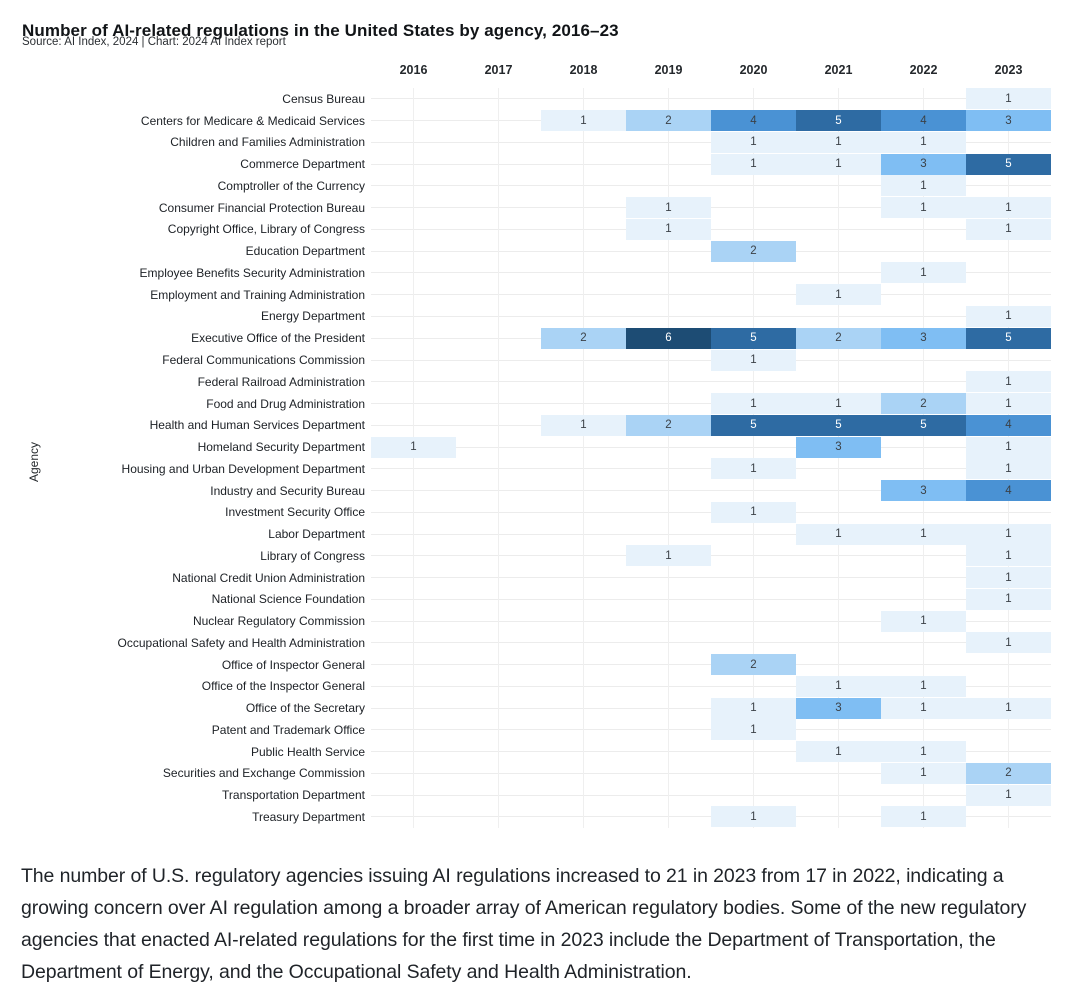 The width and height of the screenshot is (1080, 1000). What do you see at coordinates (266, 229) in the screenshot?
I see `y-axis-tick-agency: Copyright Office, Library of Congress` at bounding box center [266, 229].